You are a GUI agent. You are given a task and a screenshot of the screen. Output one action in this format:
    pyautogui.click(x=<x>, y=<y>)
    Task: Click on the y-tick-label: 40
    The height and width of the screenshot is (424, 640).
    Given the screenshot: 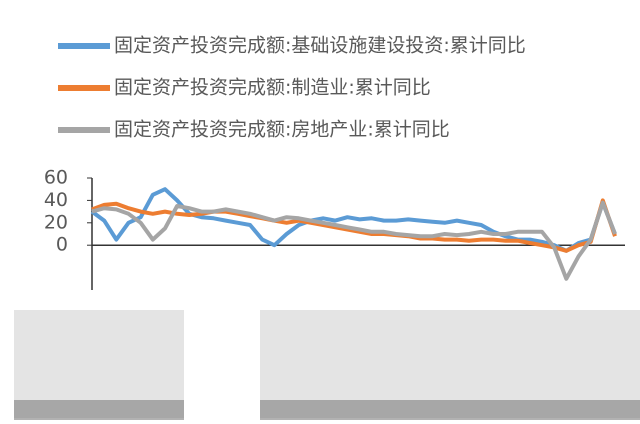 What is the action you would take?
    pyautogui.click(x=56, y=200)
    